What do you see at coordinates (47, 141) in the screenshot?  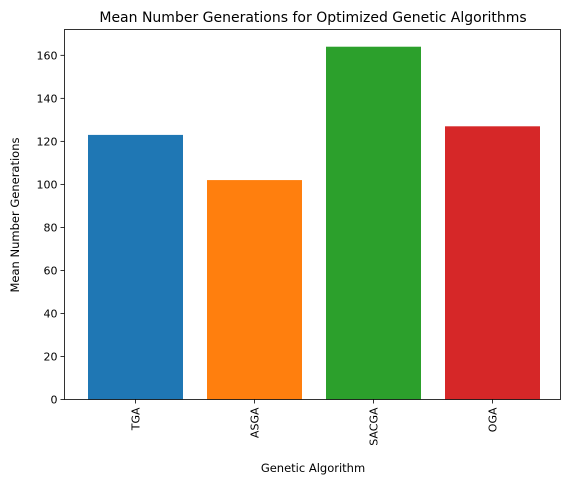 I see `y-tick-label: 120` at bounding box center [47, 141].